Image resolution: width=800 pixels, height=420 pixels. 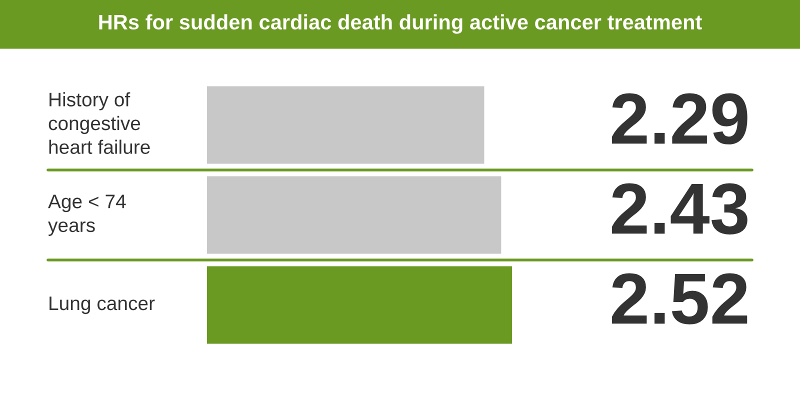 I want to click on y-tick-label: History of congestive heart failure, so click(x=99, y=123).